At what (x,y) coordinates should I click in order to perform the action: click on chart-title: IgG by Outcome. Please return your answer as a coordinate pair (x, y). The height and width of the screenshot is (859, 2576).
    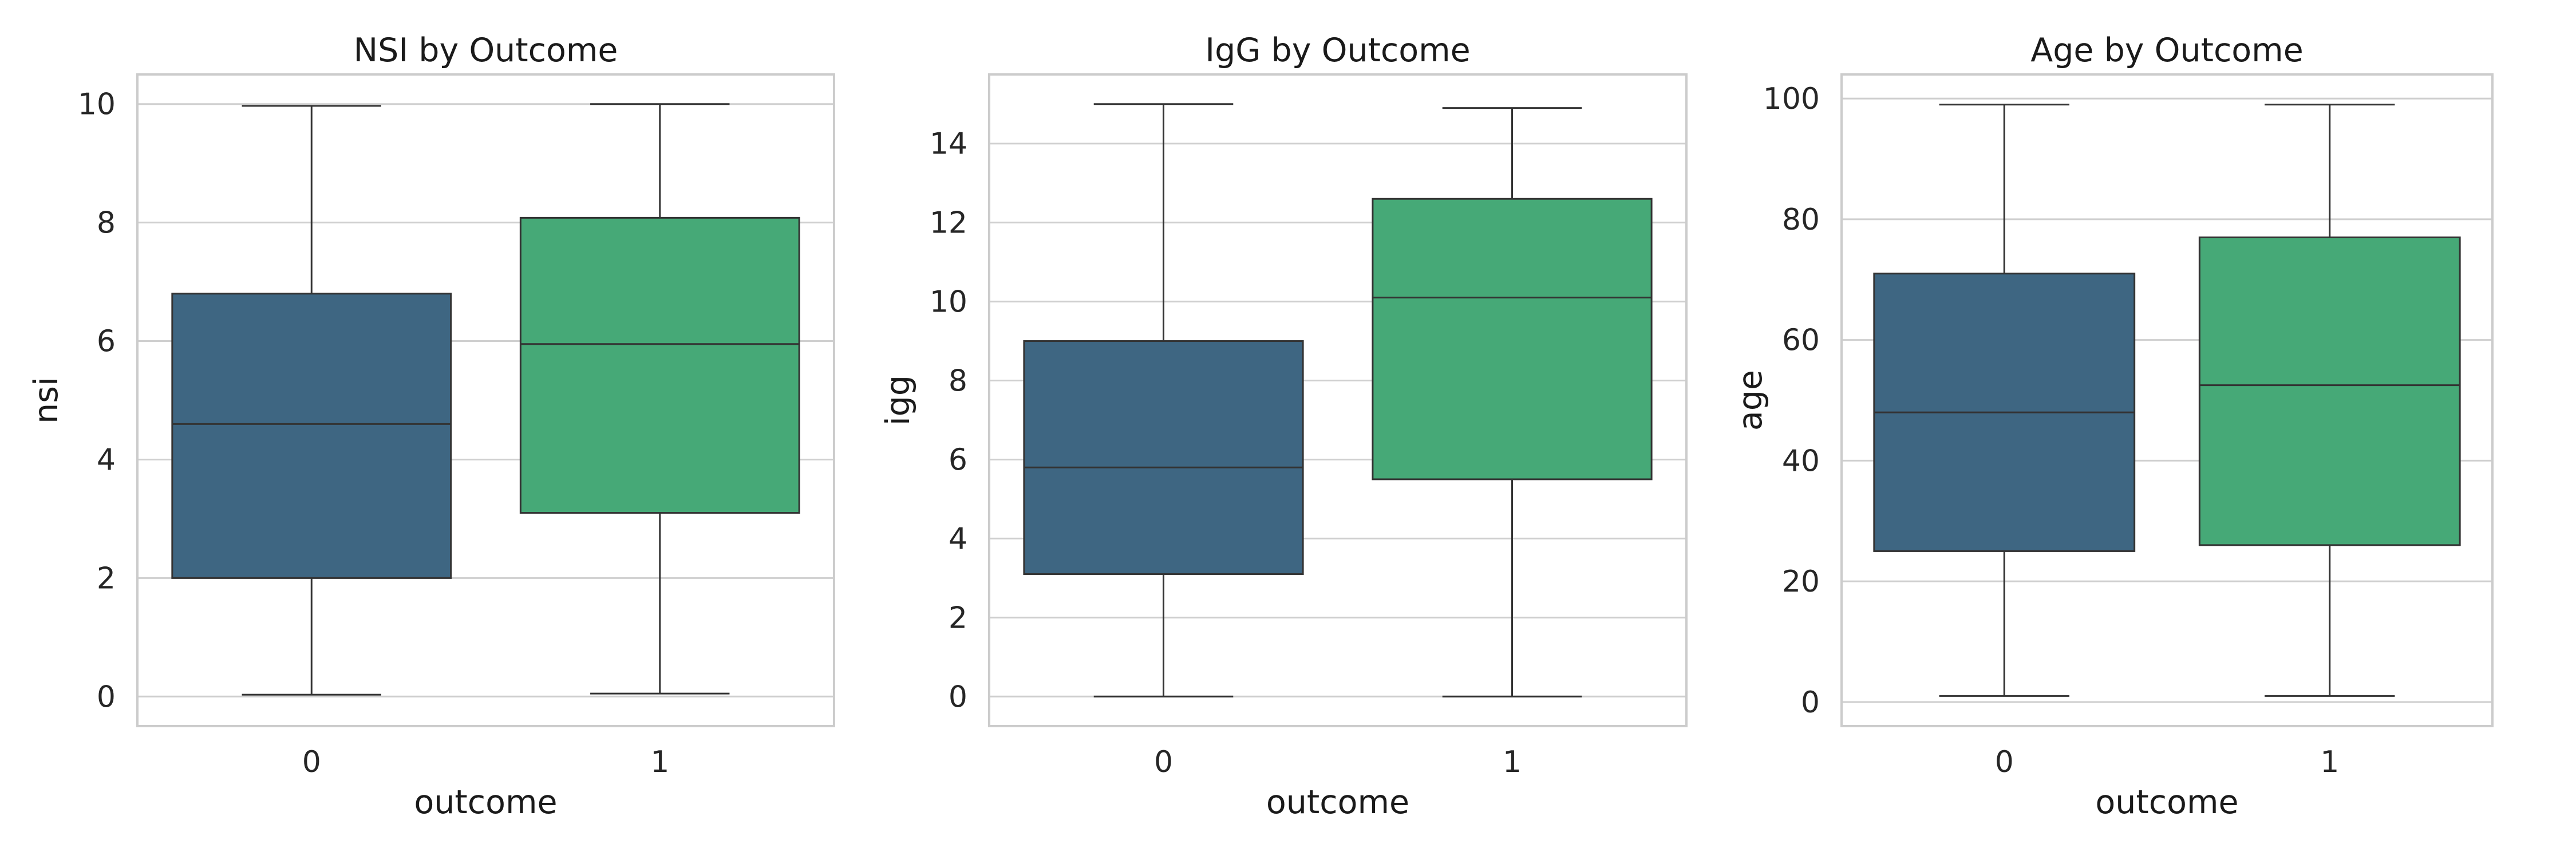
    Looking at the image, I should click on (1337, 50).